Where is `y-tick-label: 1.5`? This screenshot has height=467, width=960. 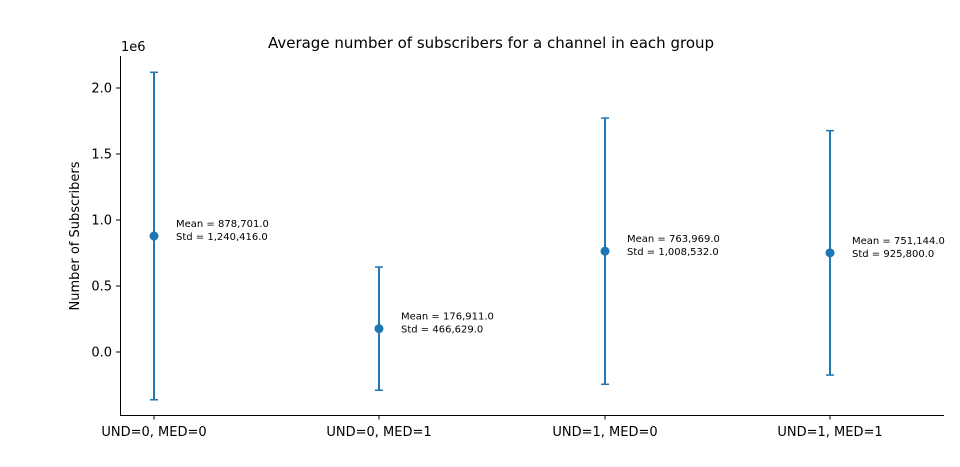
y-tick-label: 1.5 is located at coordinates (101, 155).